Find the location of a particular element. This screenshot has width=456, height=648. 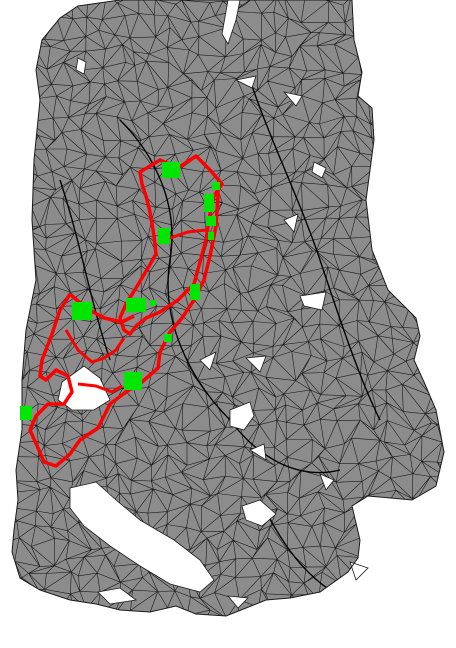

path-loop-upper is located at coordinates (171, 245).